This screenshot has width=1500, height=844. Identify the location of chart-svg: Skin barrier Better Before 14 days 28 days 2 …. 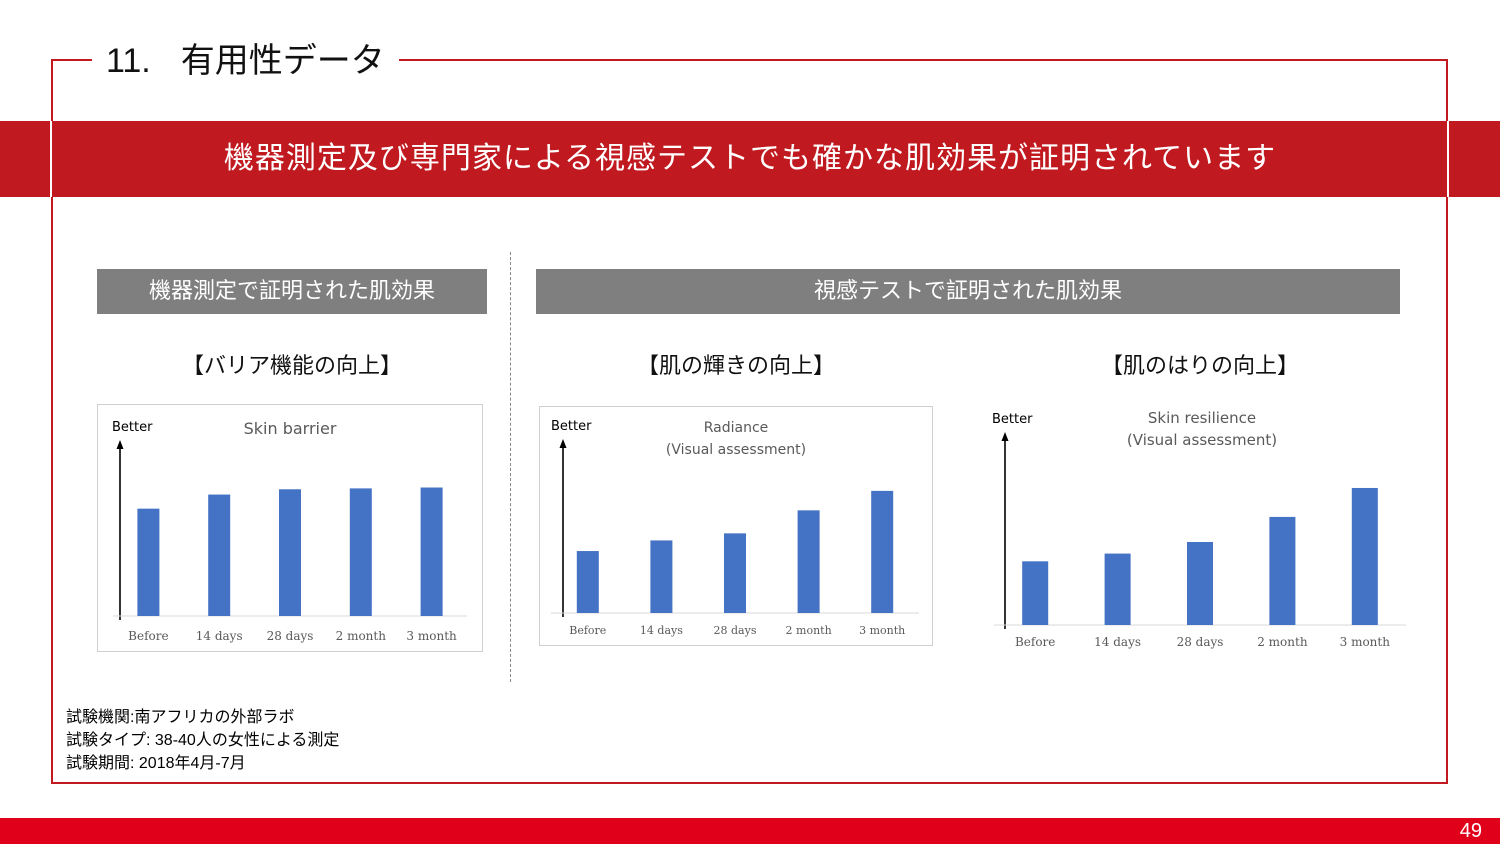
(290, 528).